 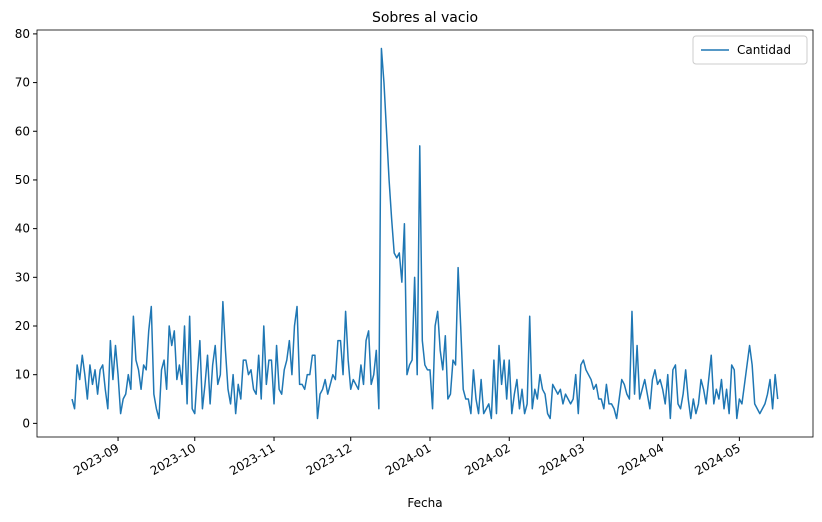 What do you see at coordinates (487, 459) in the screenshot?
I see `x-tick-label: 2024-02` at bounding box center [487, 459].